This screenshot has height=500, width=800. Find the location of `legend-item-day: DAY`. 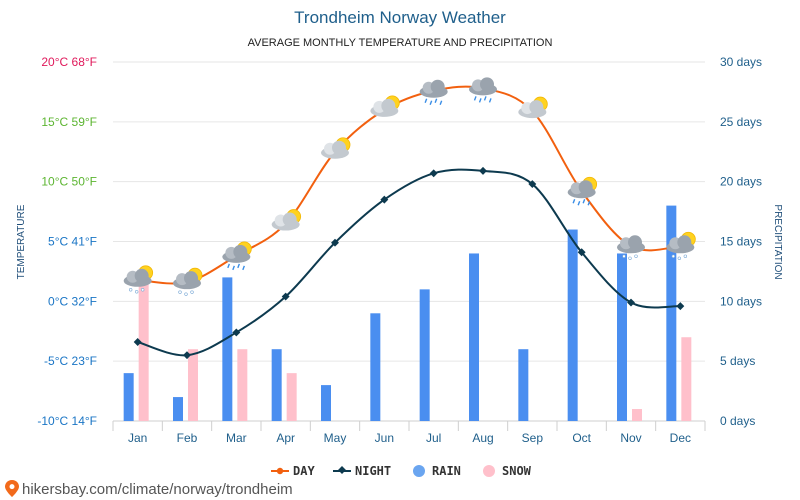

legend-item-day: DAY is located at coordinates (293, 471).